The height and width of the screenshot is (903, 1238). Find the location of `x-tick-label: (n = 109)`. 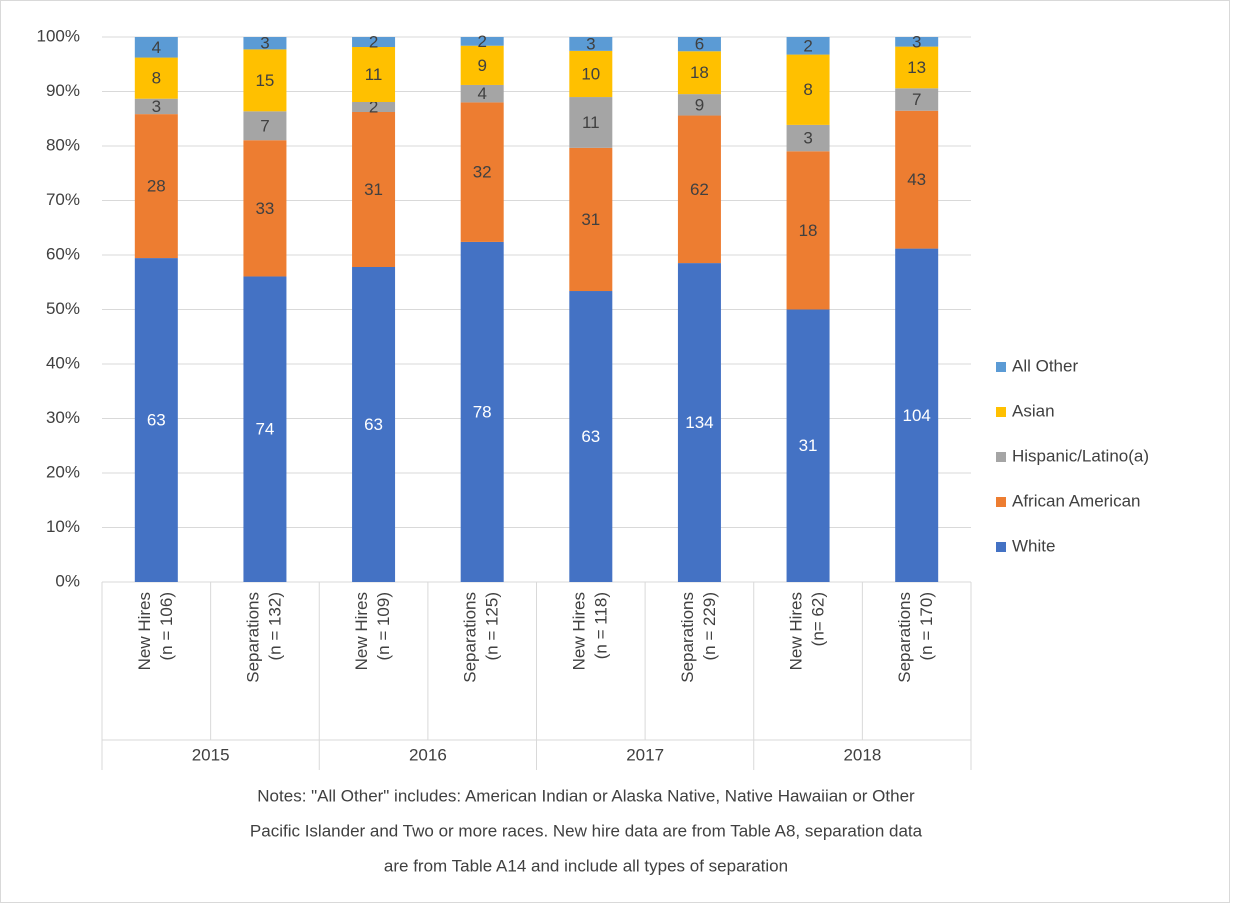

x-tick-label: (n = 109) is located at coordinates (383, 626).